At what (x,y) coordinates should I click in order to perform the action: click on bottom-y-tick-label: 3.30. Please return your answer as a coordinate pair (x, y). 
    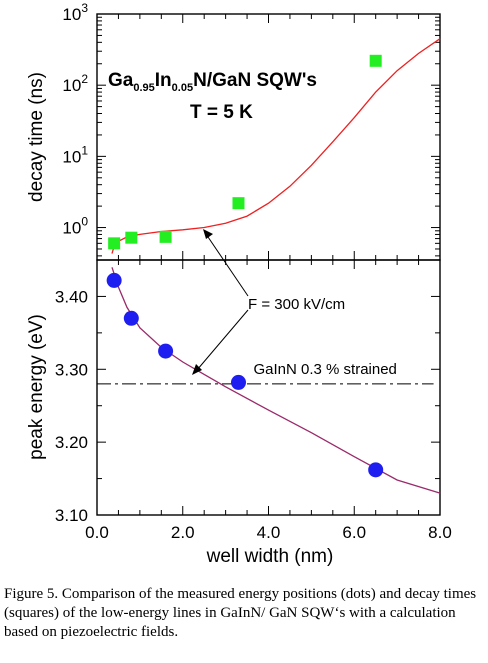
    Looking at the image, I should click on (71, 369).